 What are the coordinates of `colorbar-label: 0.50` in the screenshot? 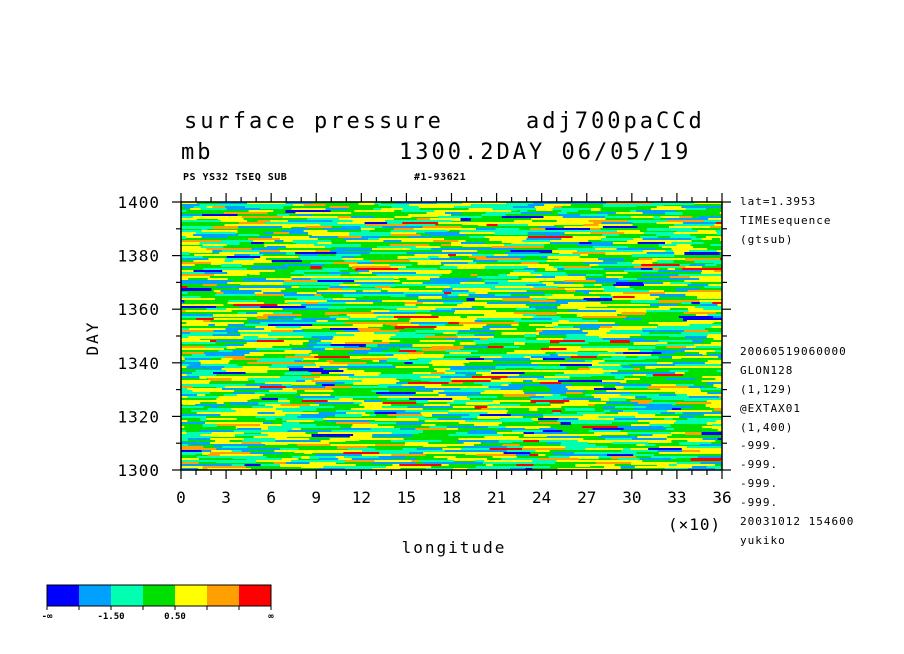 It's located at (175, 617).